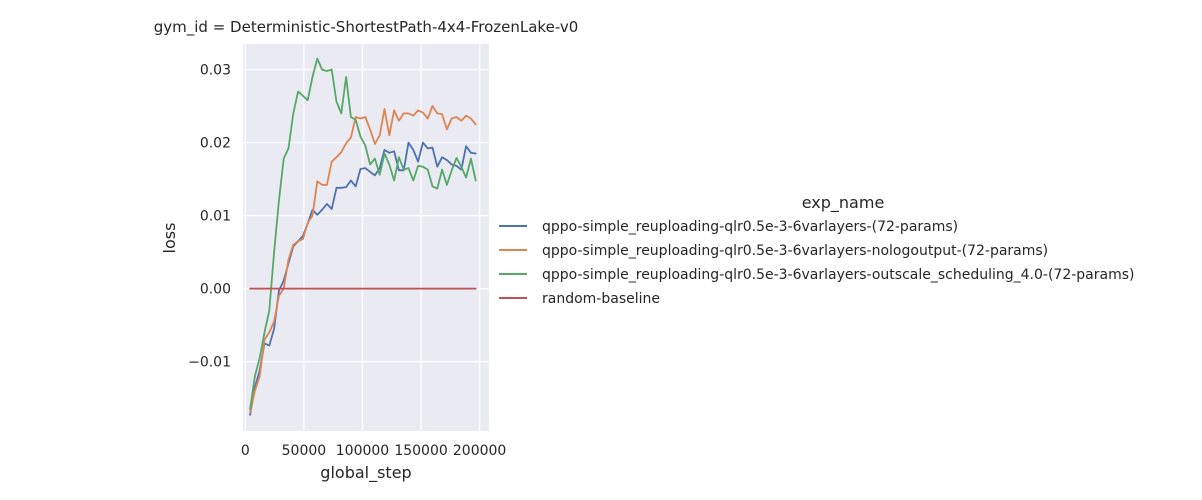  I want to click on x-tick-label: 0, so click(245, 451).